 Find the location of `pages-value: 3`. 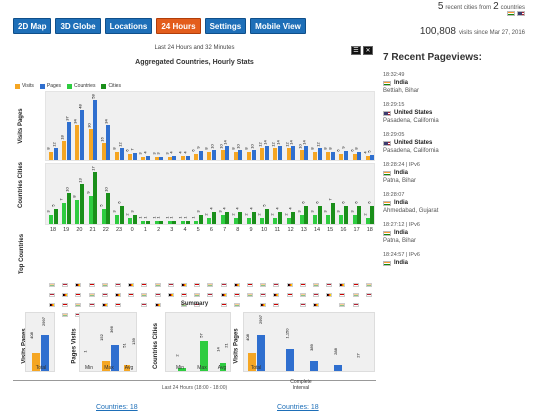

pages-value: 3 is located at coordinates (158, 153).